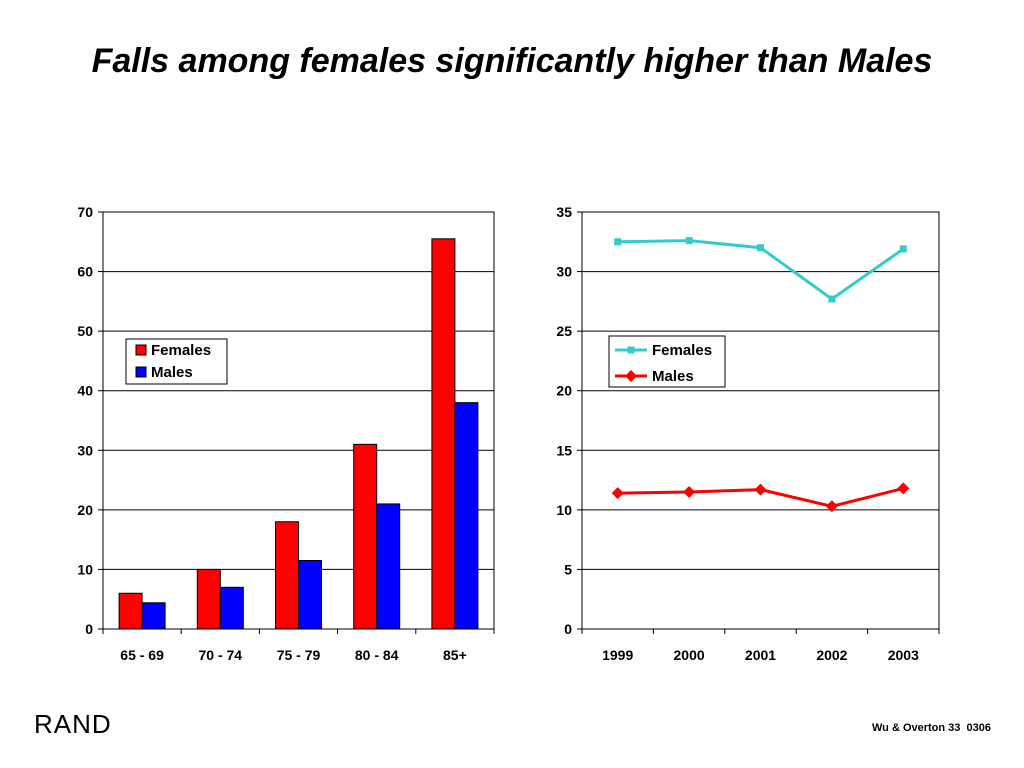 This screenshot has width=1024, height=768. Describe the element at coordinates (141, 350) in the screenshot. I see `legend-swatch-females` at that location.